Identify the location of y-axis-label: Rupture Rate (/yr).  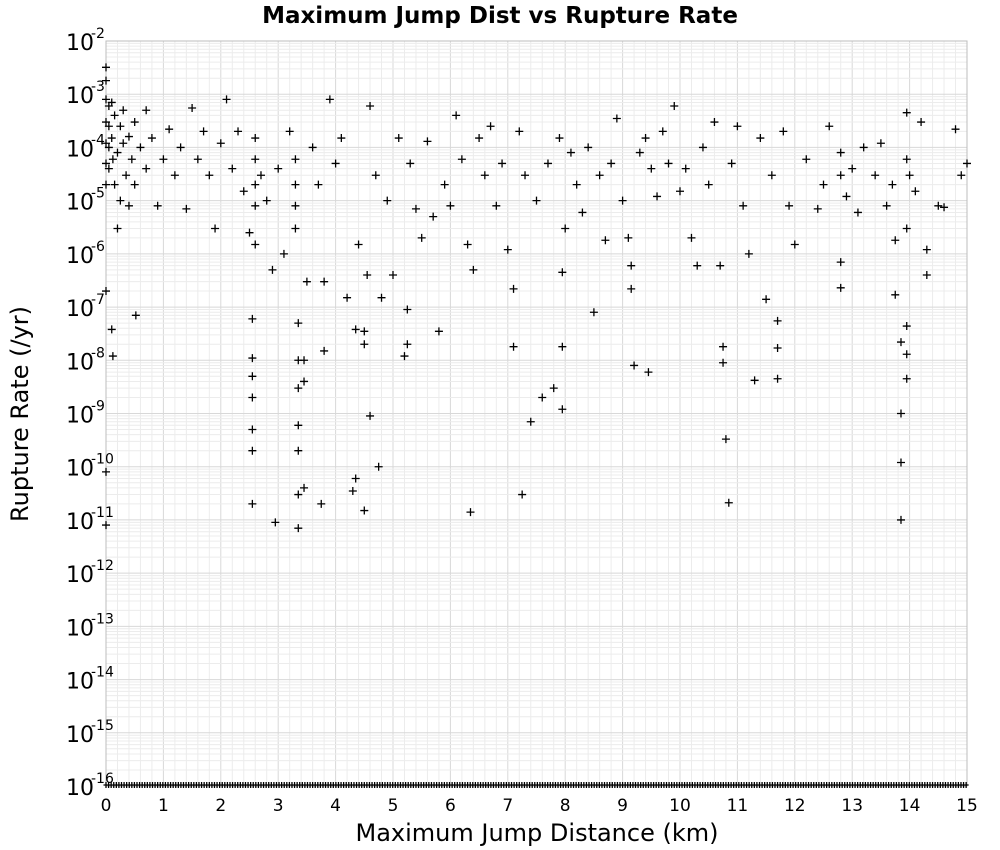
(20, 414).